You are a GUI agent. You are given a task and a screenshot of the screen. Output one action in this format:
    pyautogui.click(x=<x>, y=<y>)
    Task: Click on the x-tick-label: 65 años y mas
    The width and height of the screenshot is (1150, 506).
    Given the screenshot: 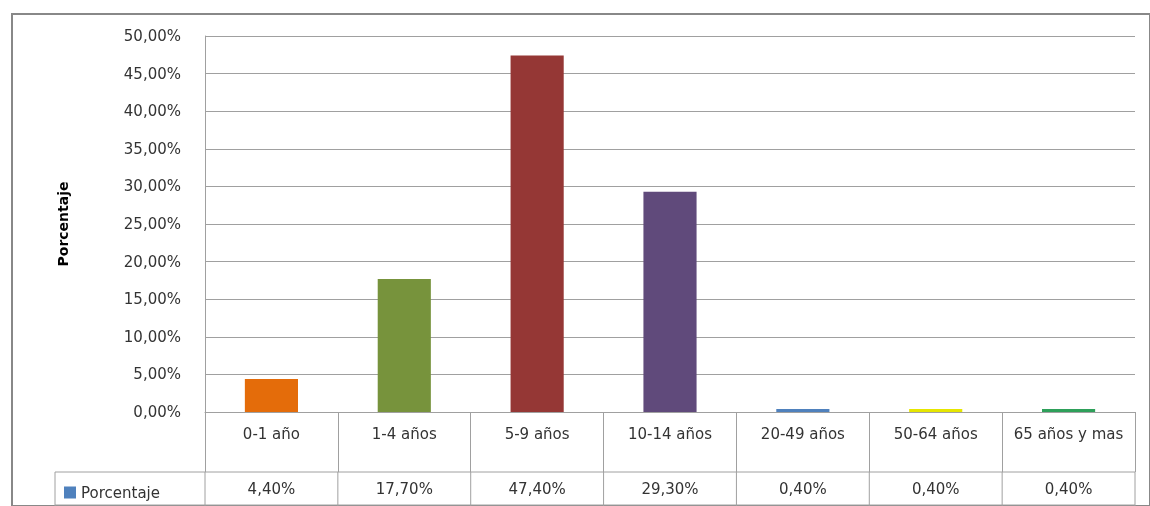 What is the action you would take?
    pyautogui.click(x=1068, y=434)
    